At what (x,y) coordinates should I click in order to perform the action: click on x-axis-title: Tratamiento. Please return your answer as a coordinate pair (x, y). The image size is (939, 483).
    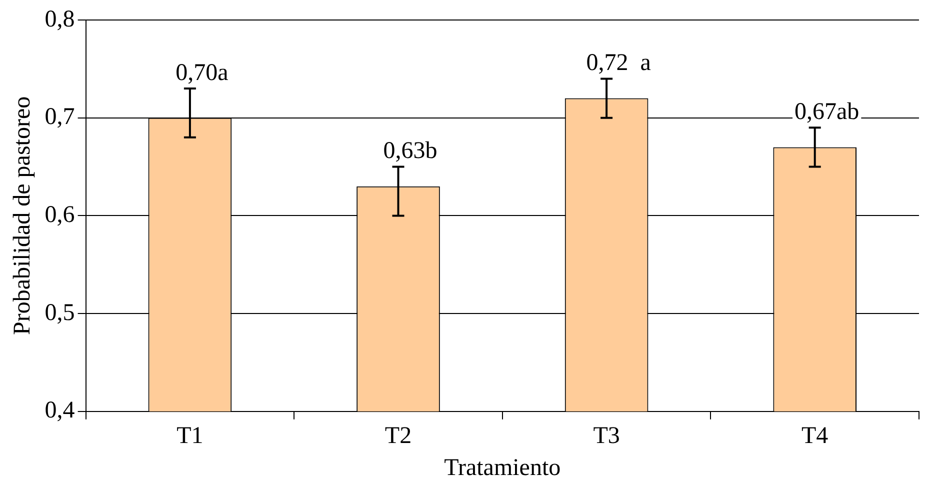
    Looking at the image, I should click on (502, 467).